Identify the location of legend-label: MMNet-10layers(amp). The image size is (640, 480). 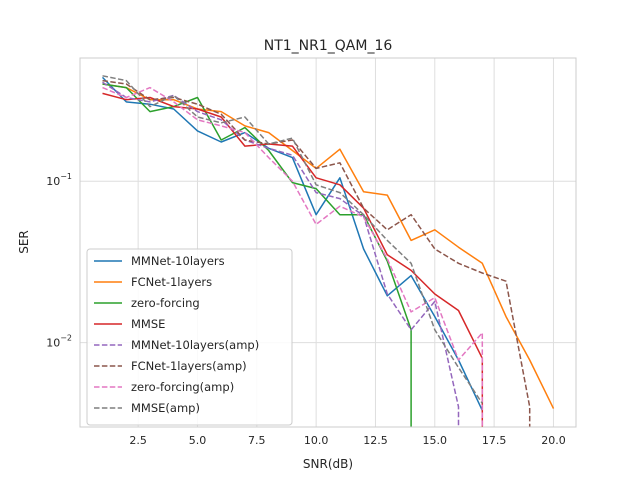
(195, 345).